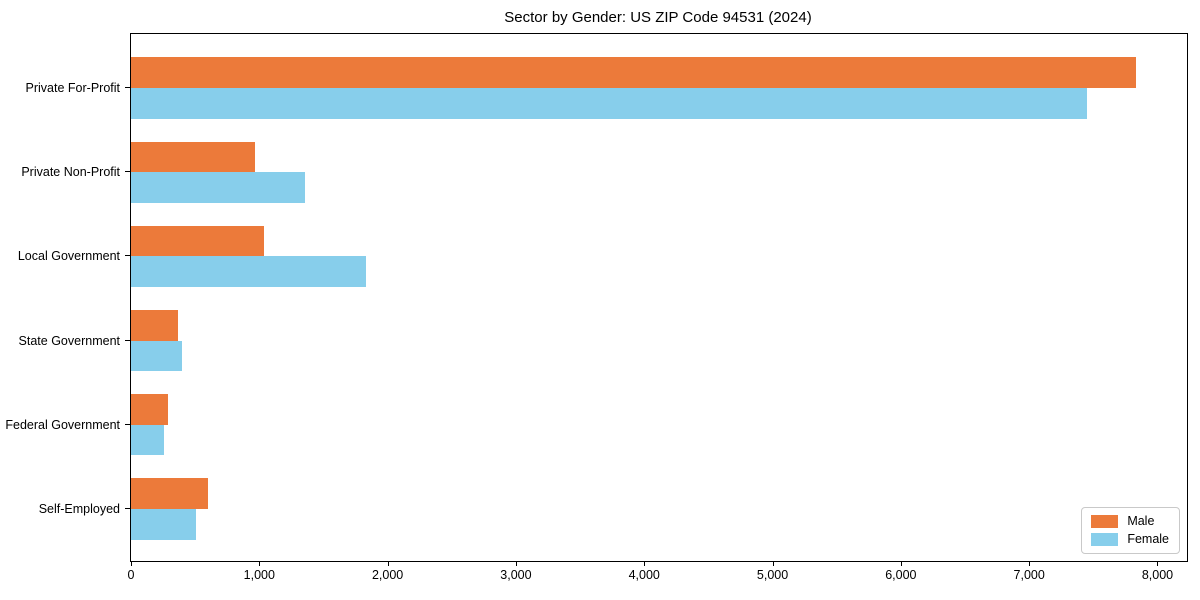  Describe the element at coordinates (644, 575) in the screenshot. I see `x-tick-label-4: 4,000` at that location.